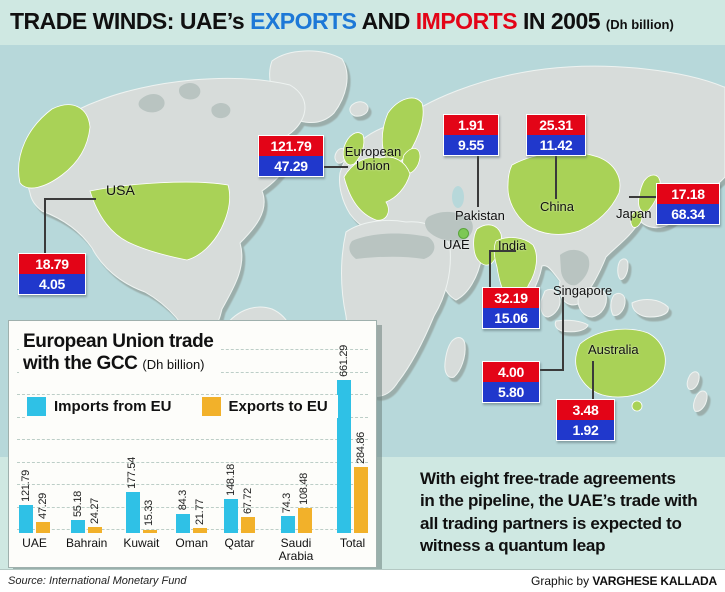  Describe the element at coordinates (52, 264) in the screenshot. I see `usa-imports-value: 18.79` at that location.